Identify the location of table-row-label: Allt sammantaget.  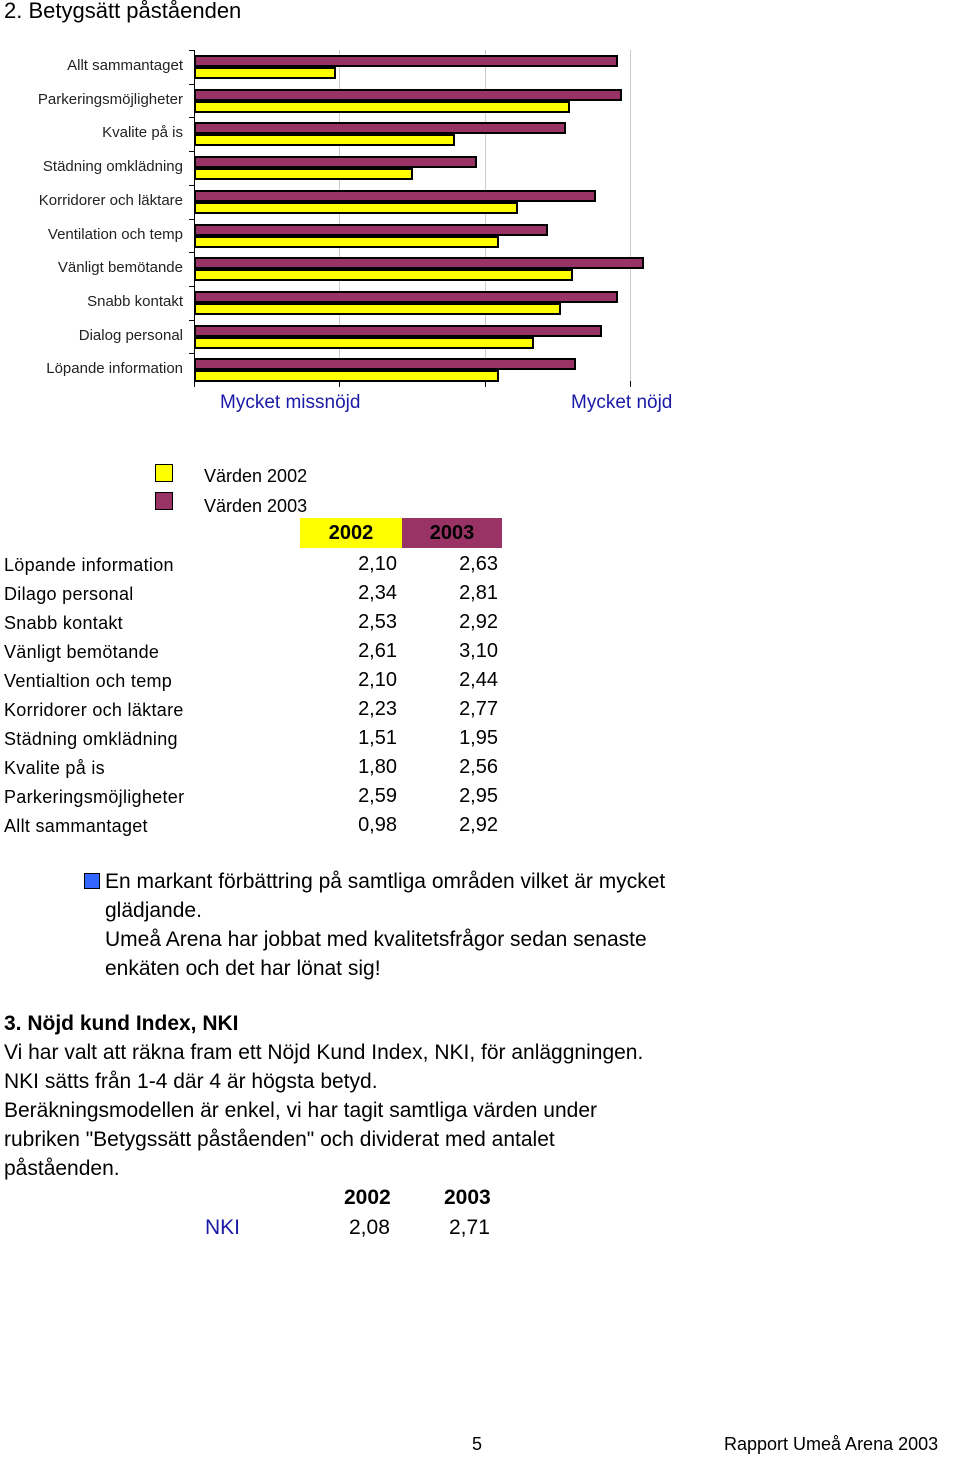
(76, 826).